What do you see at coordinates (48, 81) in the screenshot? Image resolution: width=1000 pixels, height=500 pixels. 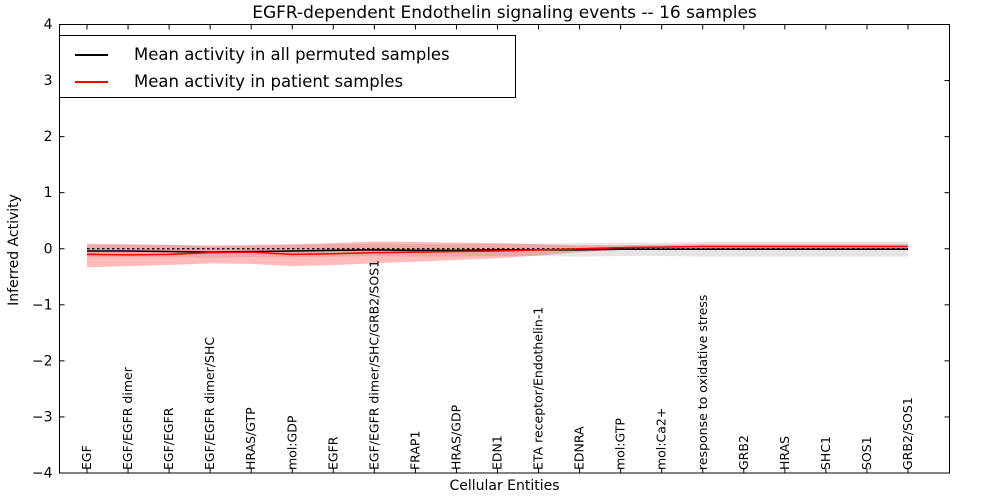 I see `y-tick-label: 3` at bounding box center [48, 81].